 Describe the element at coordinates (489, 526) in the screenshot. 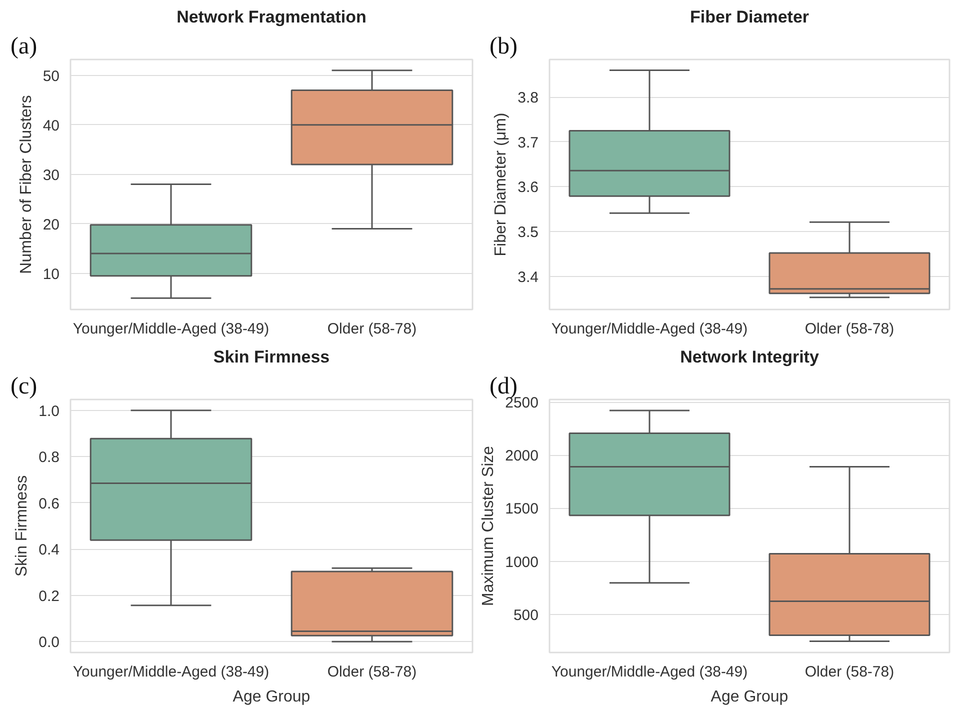

I see `y-axis-title: Maximum Cluster Size` at that location.